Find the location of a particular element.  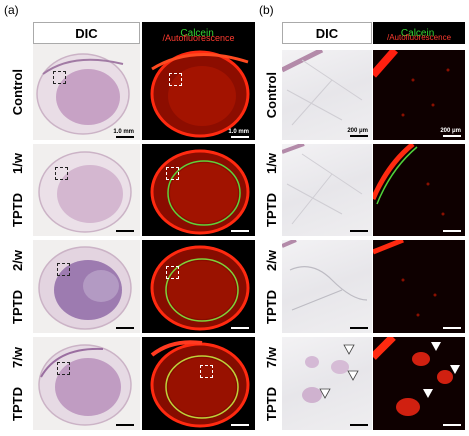

panel-label-a: (a) is located at coordinates (11, 10).